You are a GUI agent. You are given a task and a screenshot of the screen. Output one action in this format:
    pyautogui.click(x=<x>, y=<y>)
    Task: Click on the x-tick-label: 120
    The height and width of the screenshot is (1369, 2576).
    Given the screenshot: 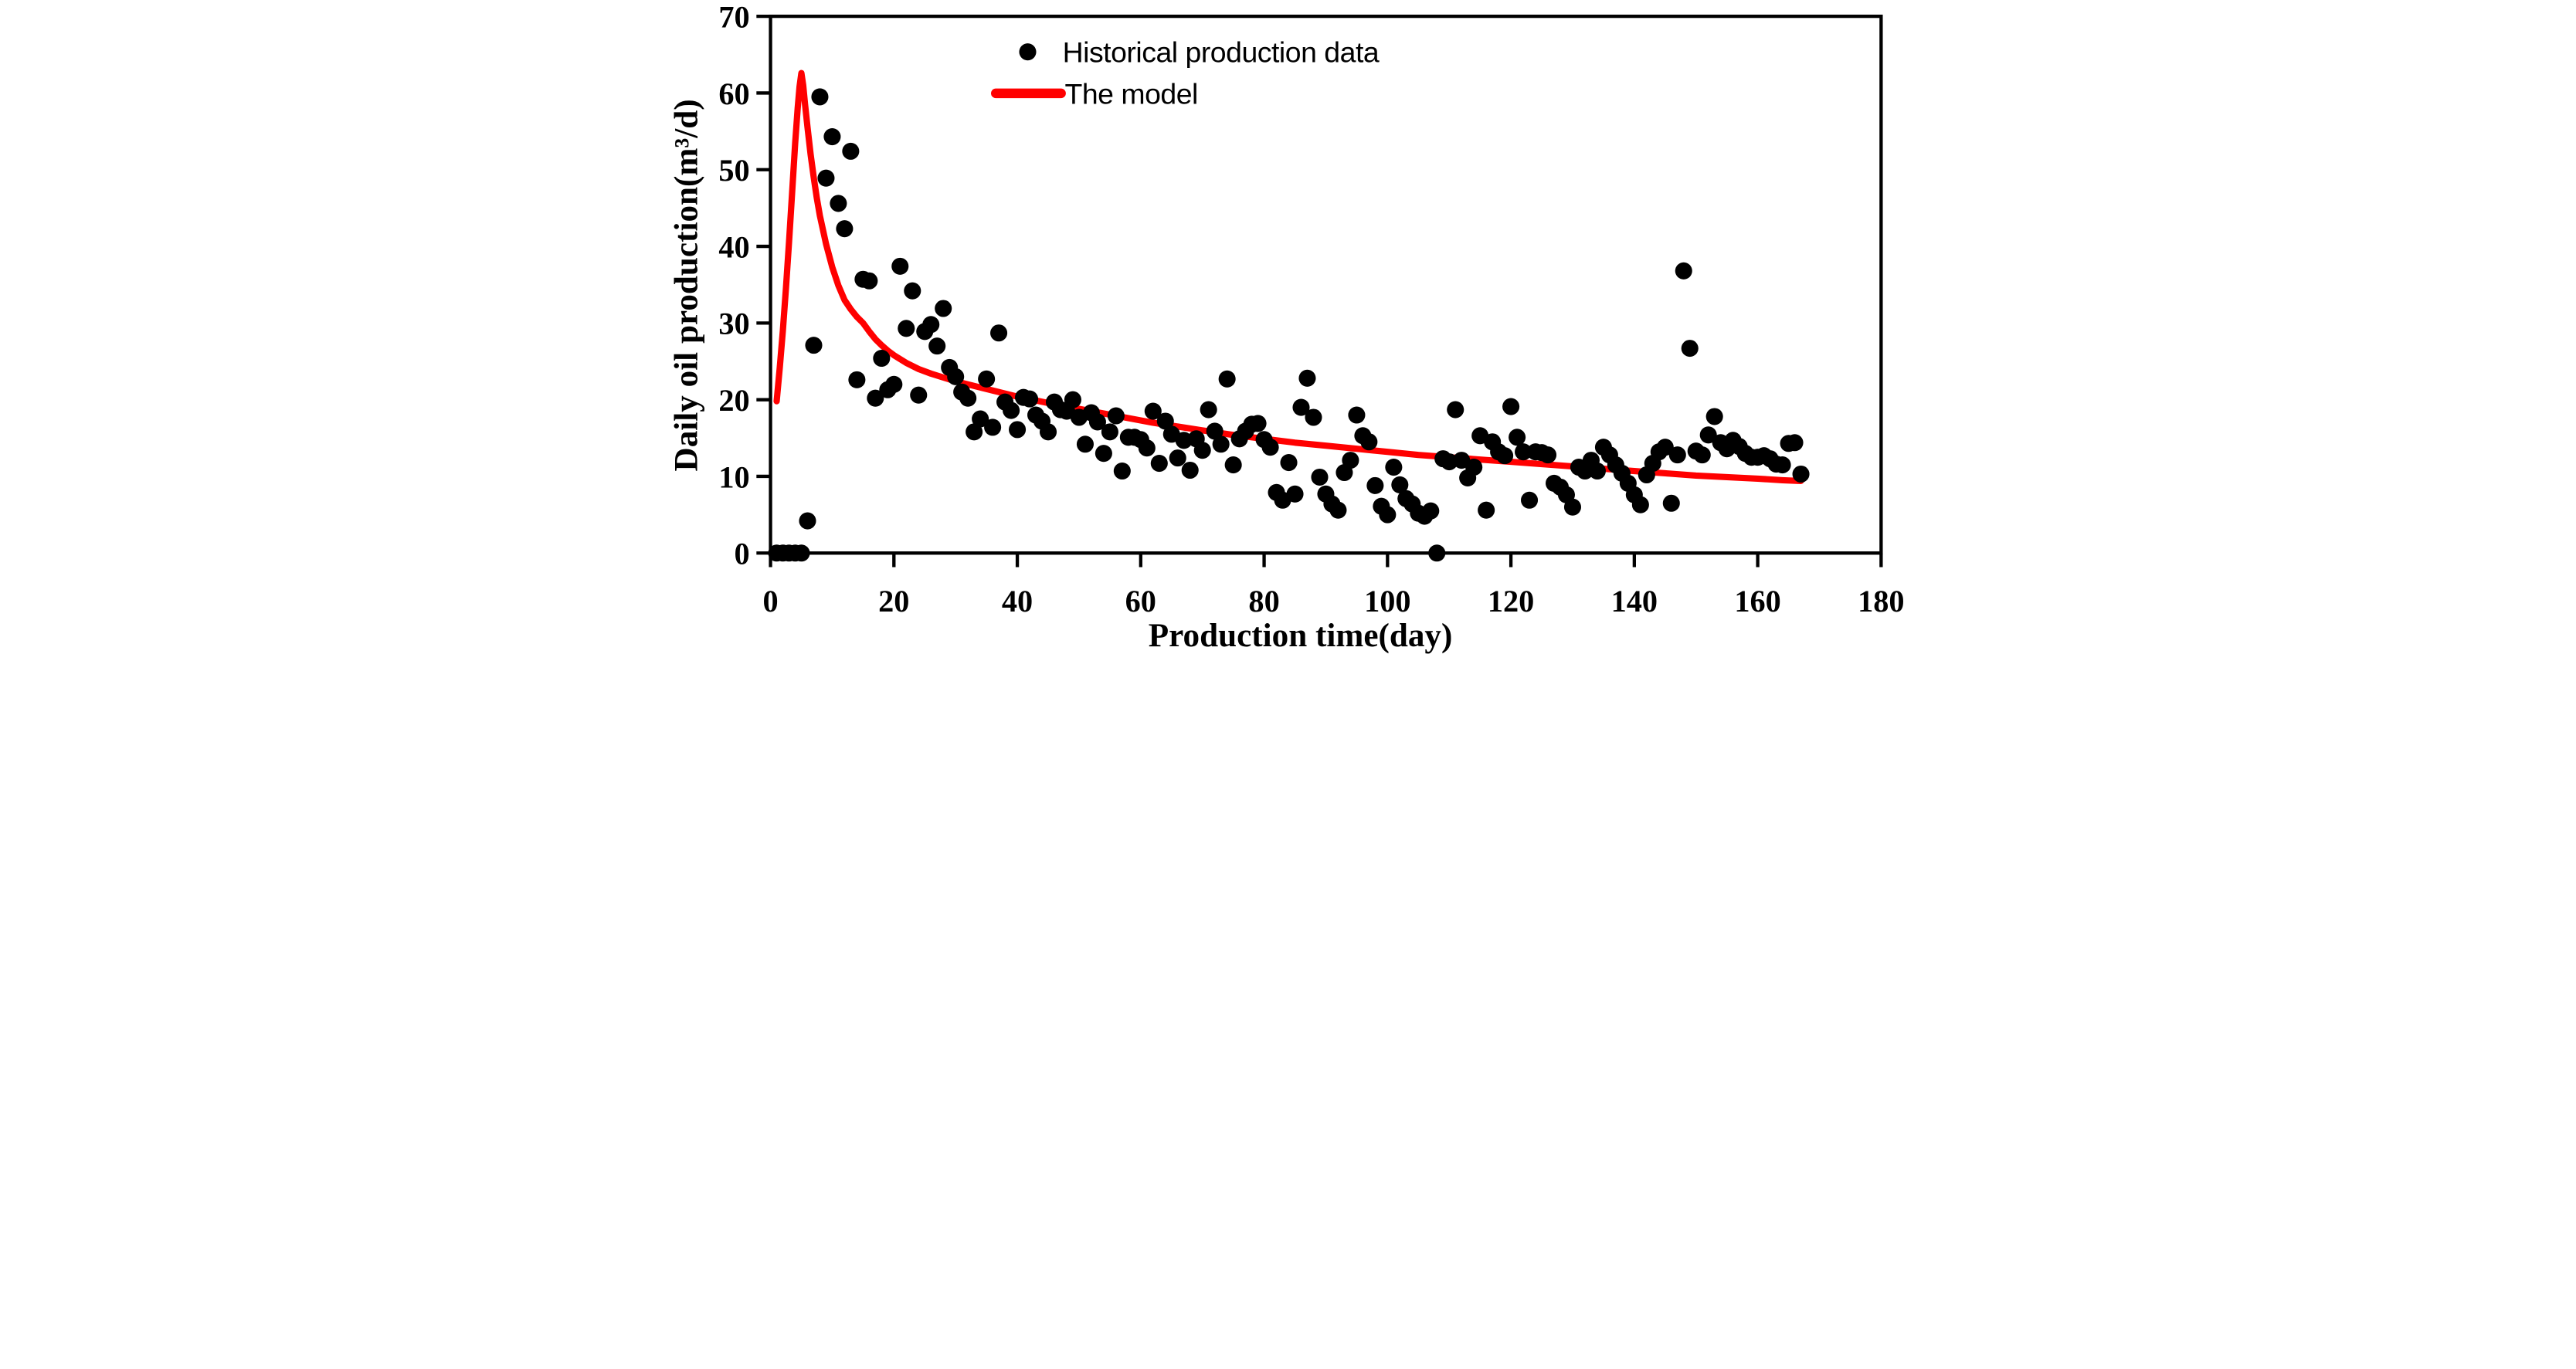 What is the action you would take?
    pyautogui.click(x=1510, y=601)
    